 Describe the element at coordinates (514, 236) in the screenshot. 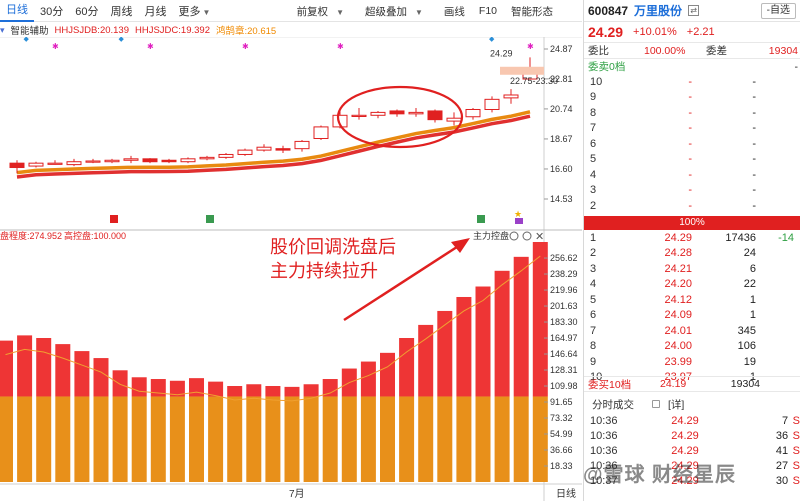

I see `settings-icon` at that location.